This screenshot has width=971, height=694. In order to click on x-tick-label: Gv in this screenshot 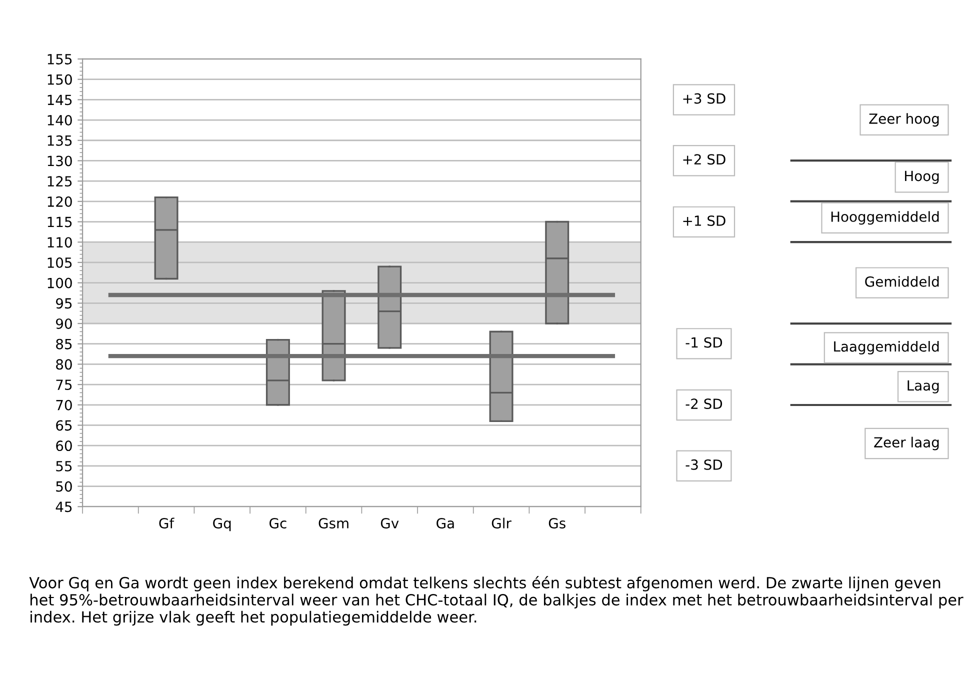, I will do `click(389, 523)`.